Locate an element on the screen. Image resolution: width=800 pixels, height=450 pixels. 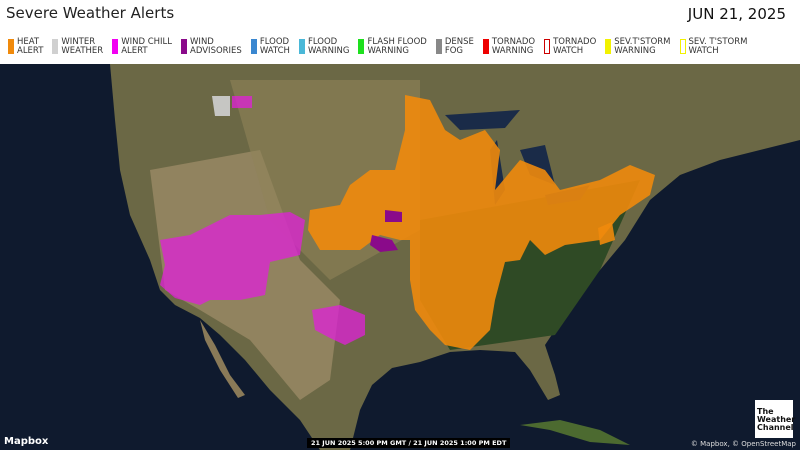
wind-advisory-region is located at coordinates (386, 231).